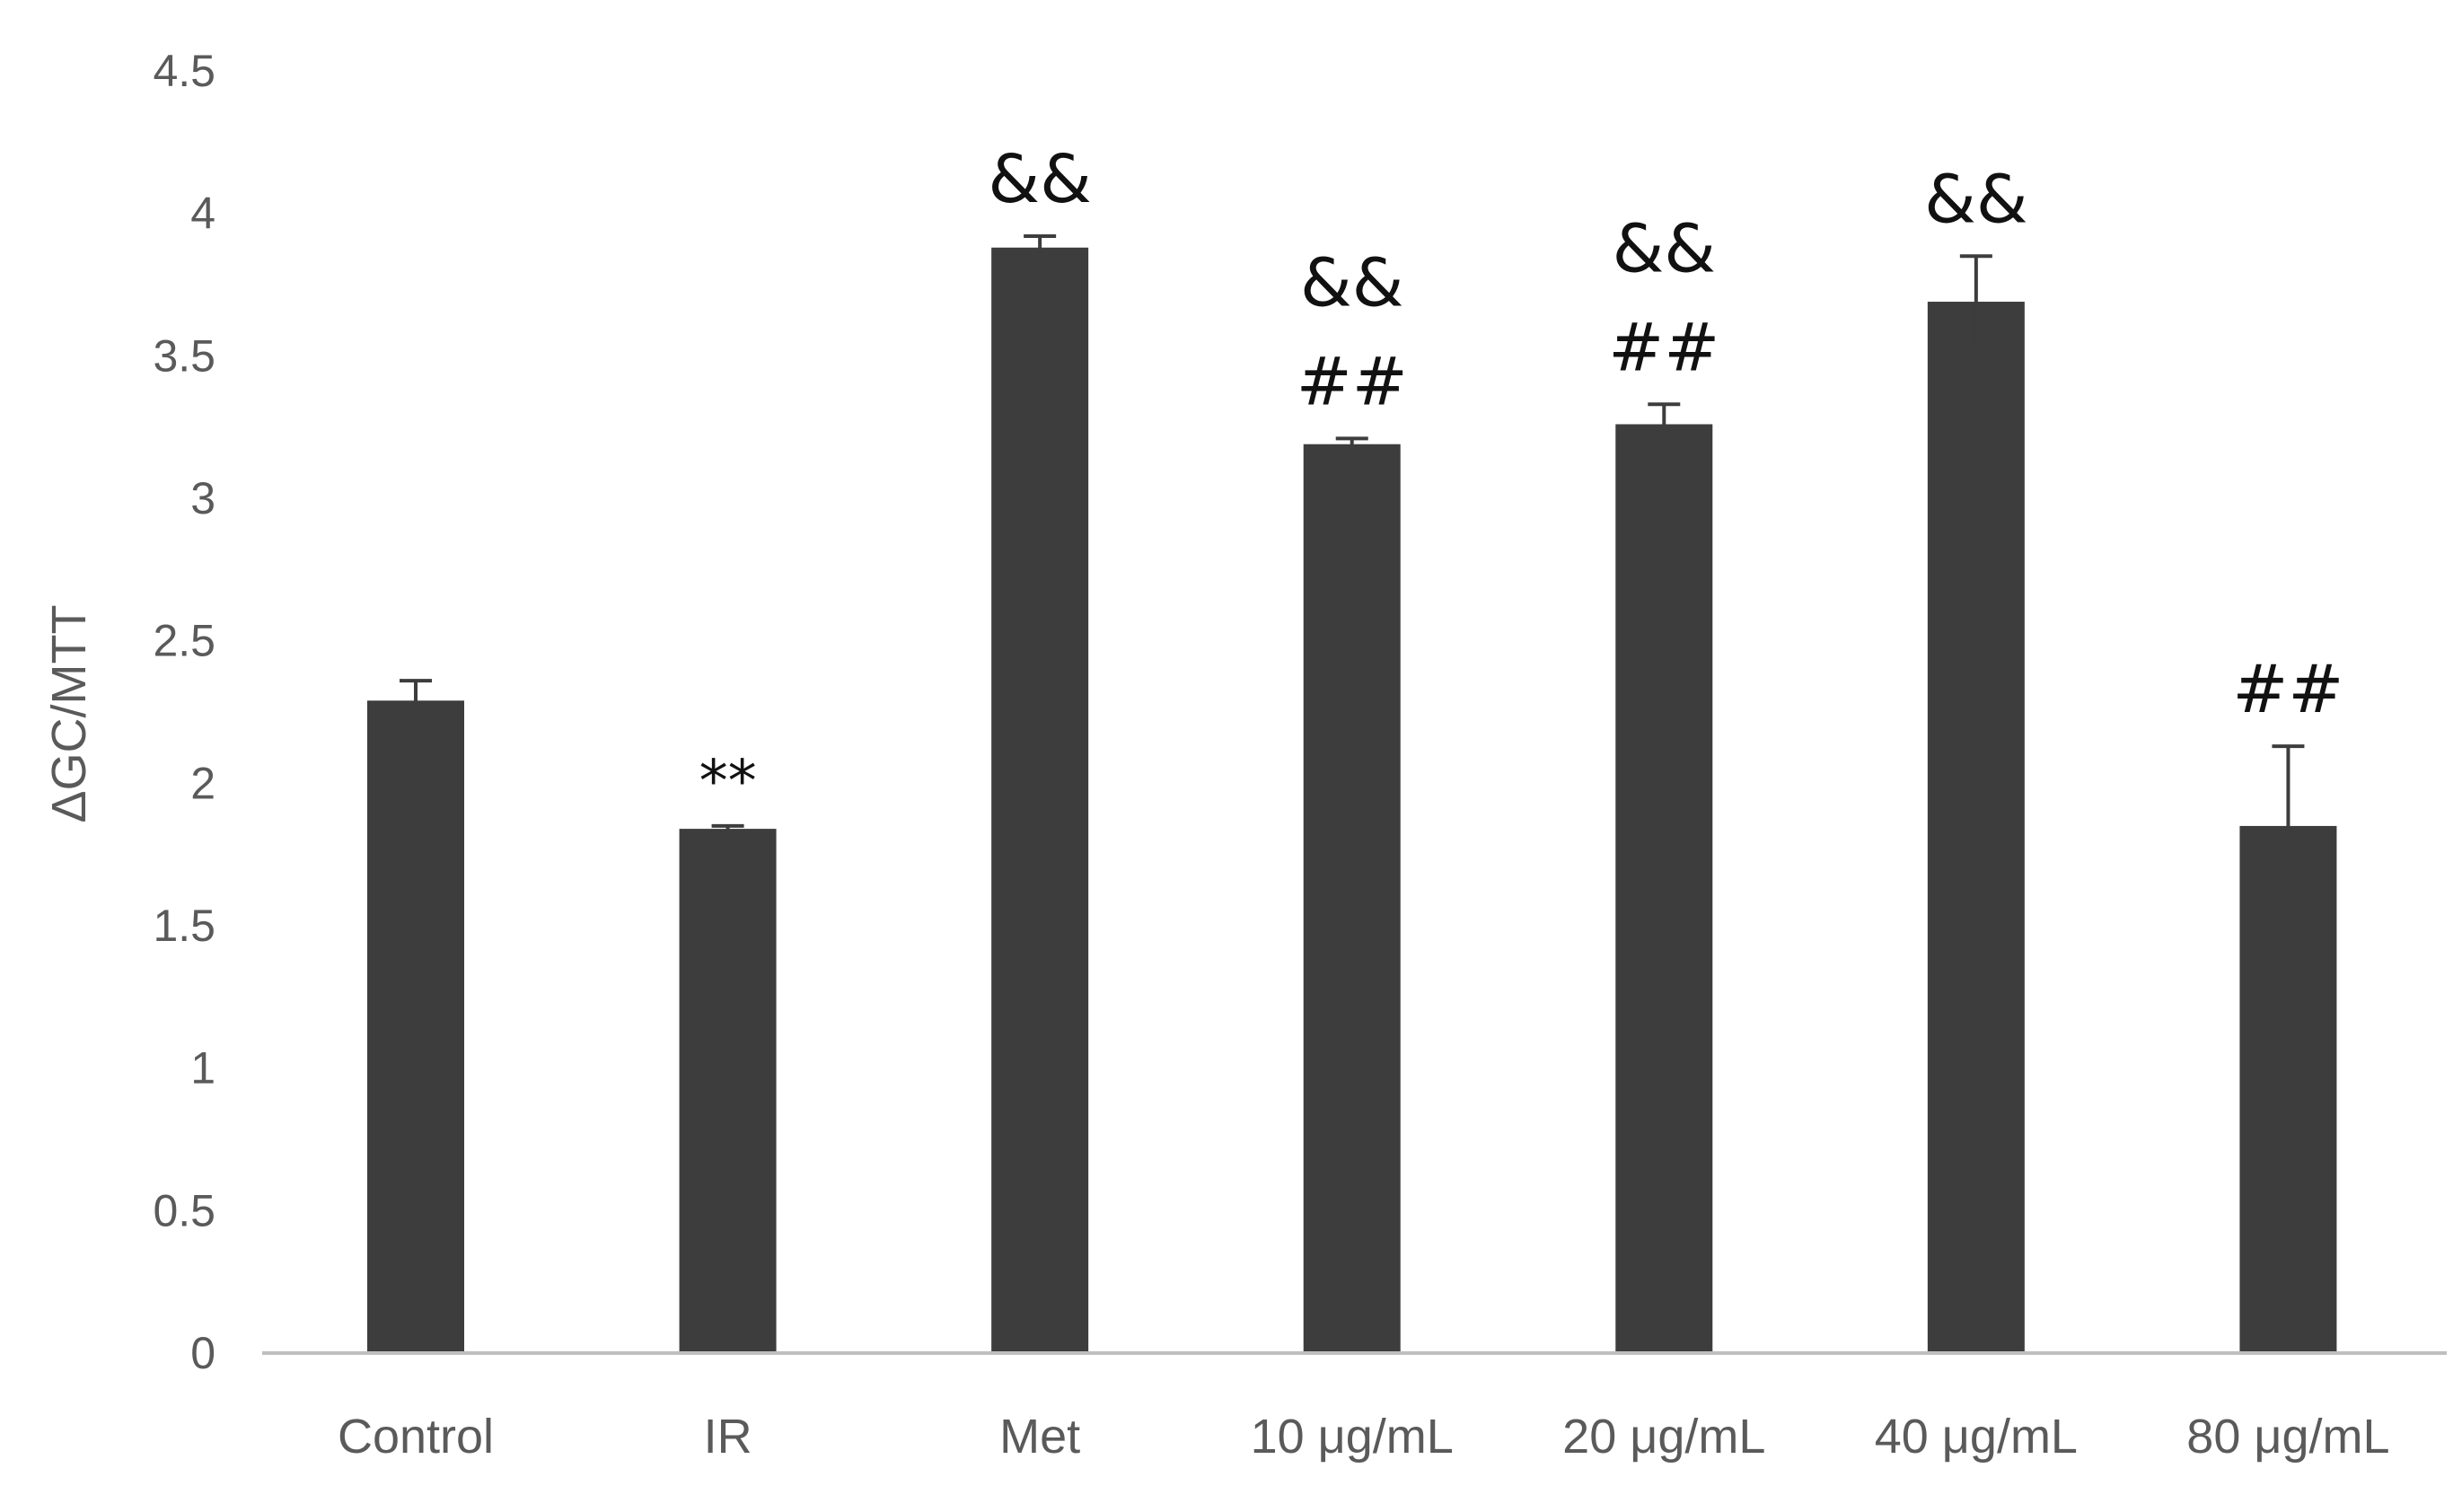 Image resolution: width=2462 pixels, height=1512 pixels. I want to click on y-axis-title: ΔGC/MTT, so click(69, 713).